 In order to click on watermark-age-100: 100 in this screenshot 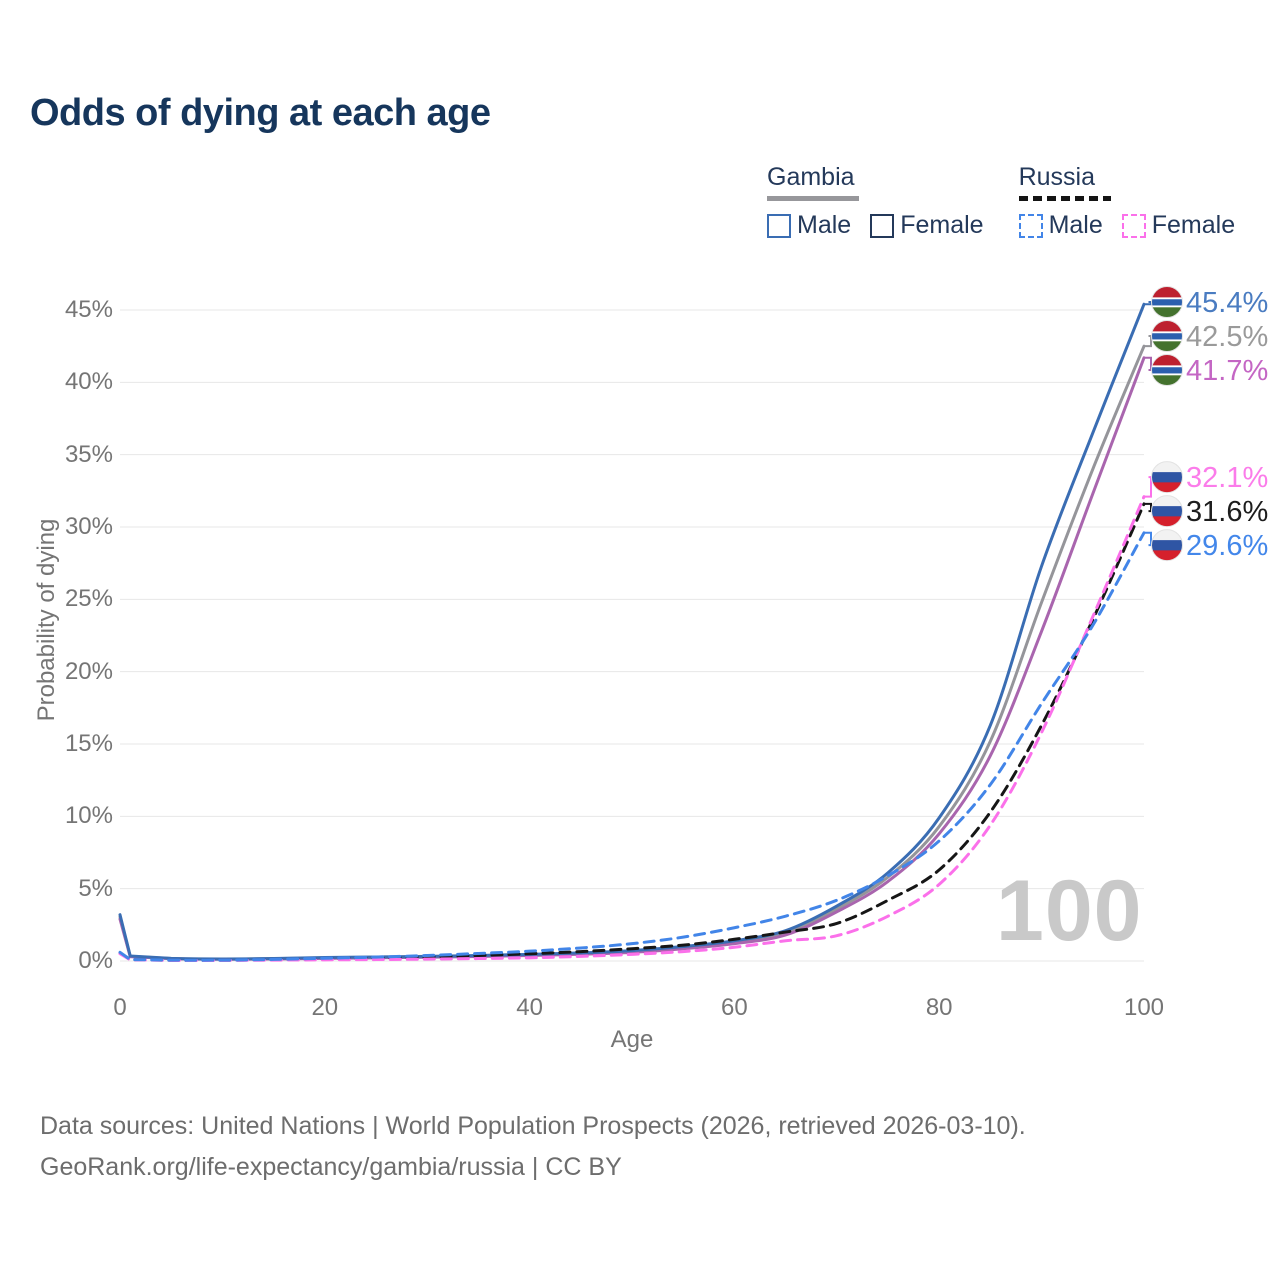, I will do `click(1069, 911)`.